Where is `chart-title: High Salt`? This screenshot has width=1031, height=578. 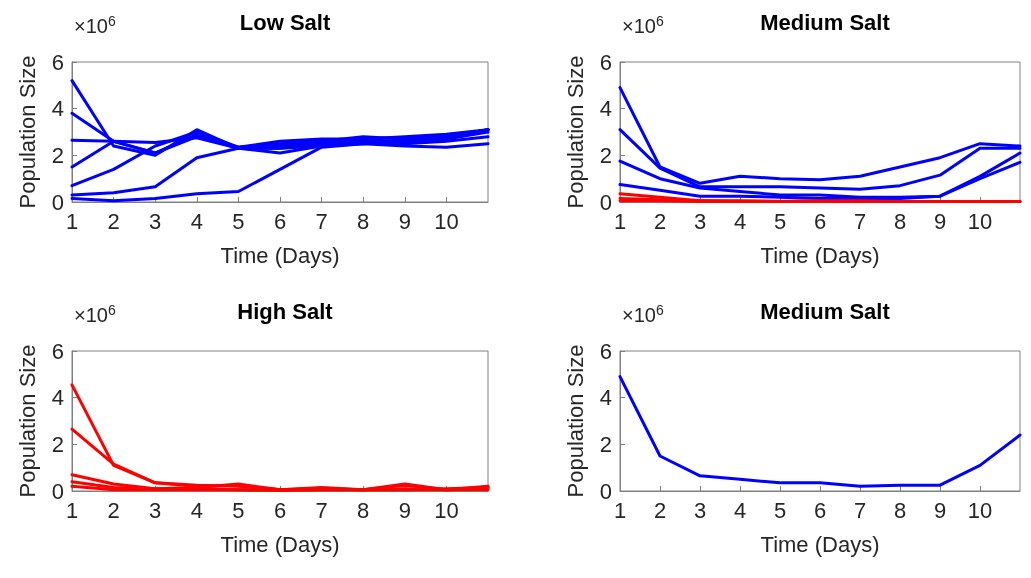 chart-title: High Salt is located at coordinates (285, 311).